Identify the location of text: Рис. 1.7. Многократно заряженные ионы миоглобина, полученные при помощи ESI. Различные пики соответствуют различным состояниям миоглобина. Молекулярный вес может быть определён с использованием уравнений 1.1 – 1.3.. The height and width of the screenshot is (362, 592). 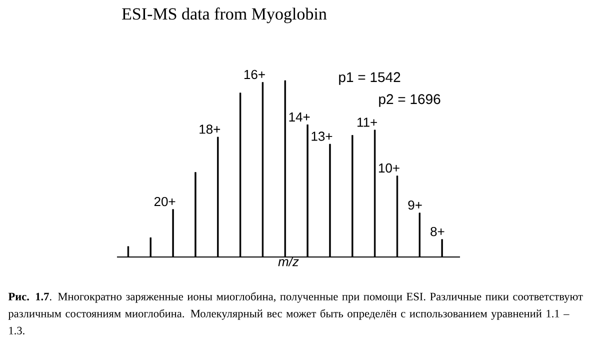
(295, 313).